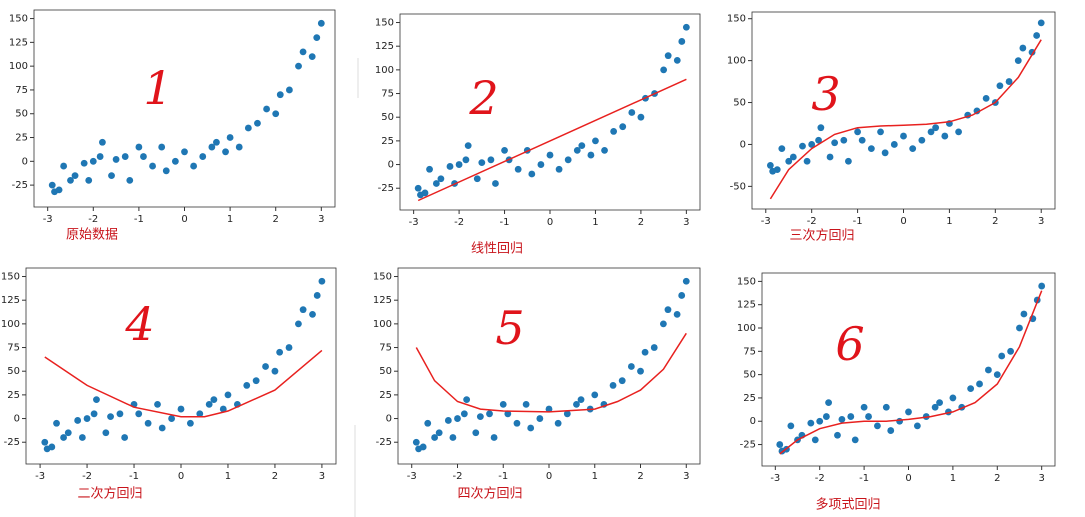 The height and width of the screenshot is (517, 1085). Describe the element at coordinates (21, 138) in the screenshot. I see `y-tick-label: 25` at that location.